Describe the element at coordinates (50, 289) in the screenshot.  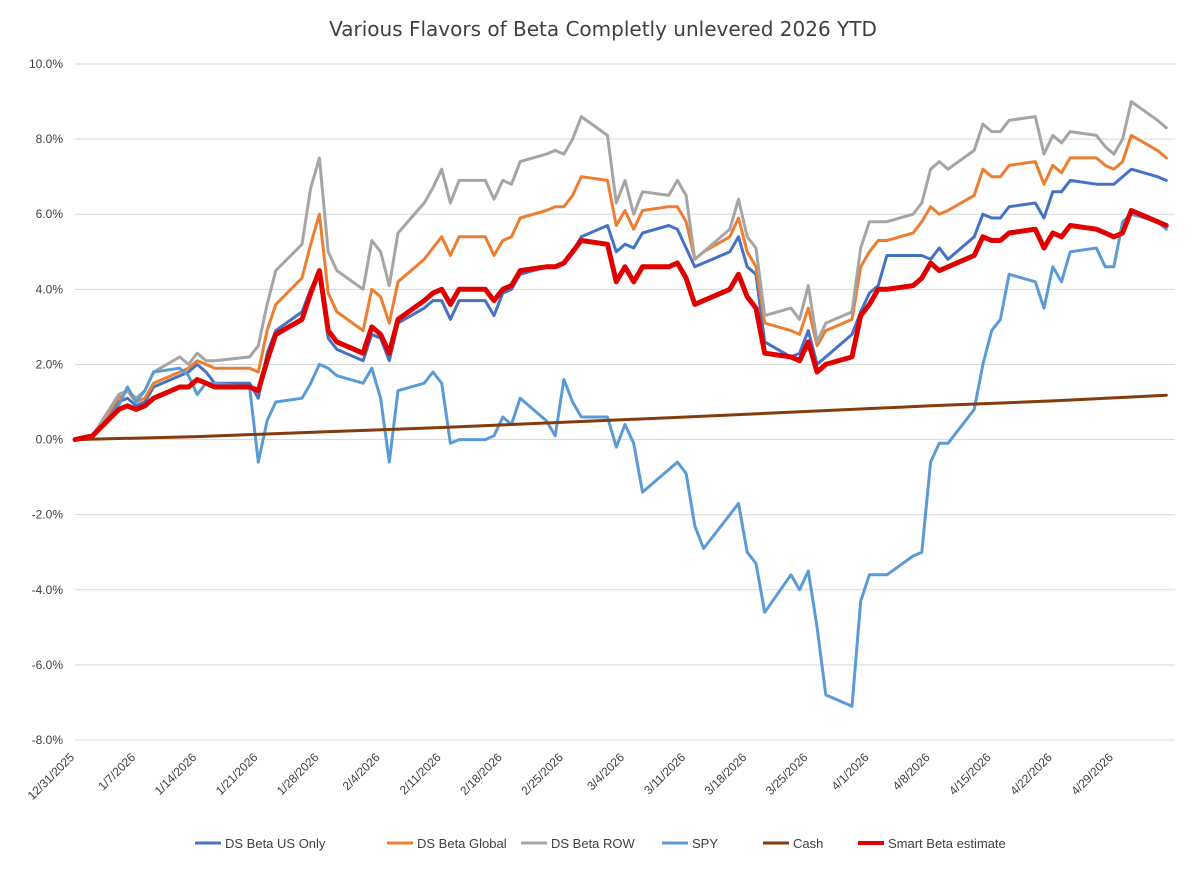
I see `y-tick-label: 4.0%` at that location.